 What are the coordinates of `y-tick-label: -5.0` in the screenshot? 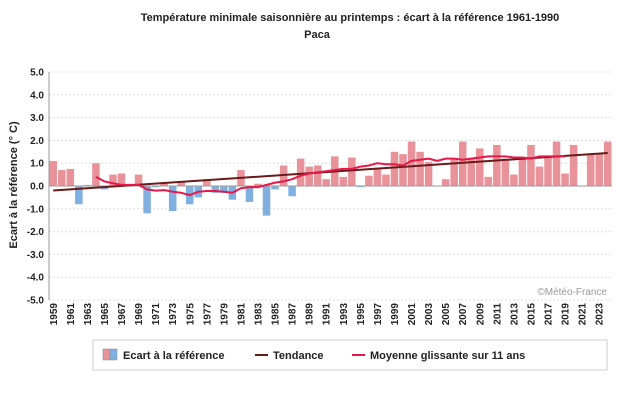 It's located at (36, 301).